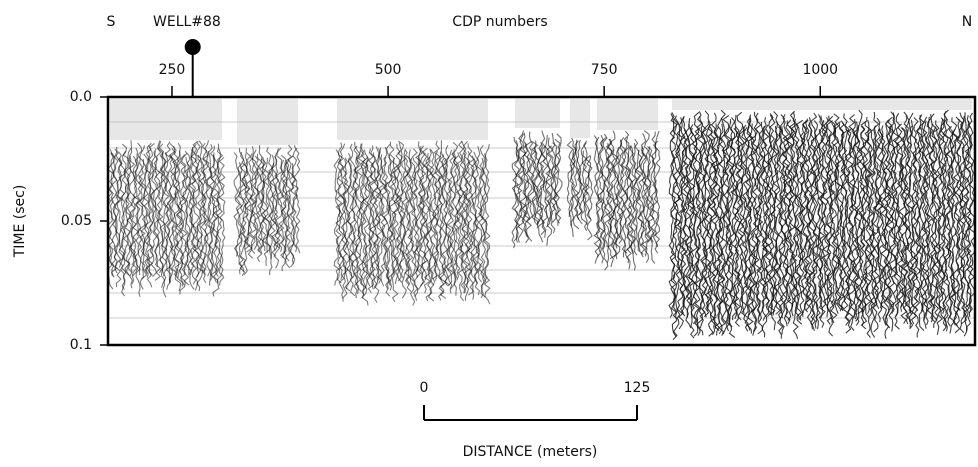 The height and width of the screenshot is (467, 978). What do you see at coordinates (388, 70) in the screenshot?
I see `x-tick-label: 500` at bounding box center [388, 70].